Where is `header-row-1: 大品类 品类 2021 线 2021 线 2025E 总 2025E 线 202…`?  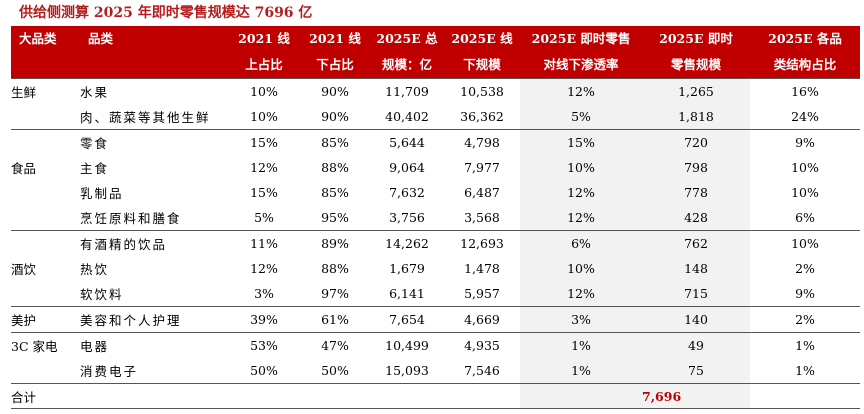 header-row-1: 大品类 品类 2021 线 2021 线 2025E 总 2025E 线 202… is located at coordinates (435, 39).